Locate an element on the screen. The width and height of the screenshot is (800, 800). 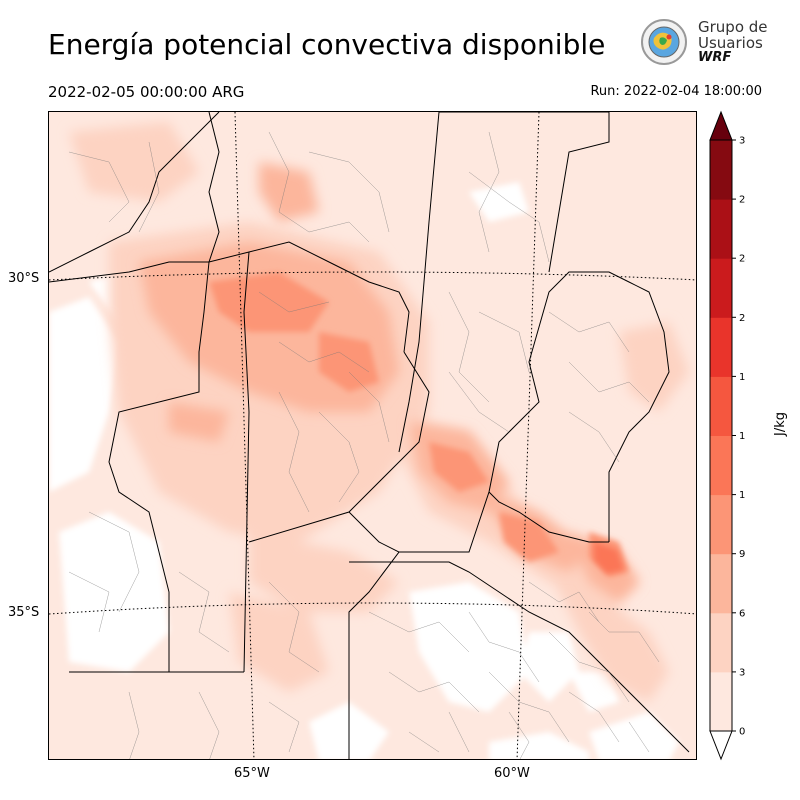
meridian-60w is located at coordinates (528, 435).